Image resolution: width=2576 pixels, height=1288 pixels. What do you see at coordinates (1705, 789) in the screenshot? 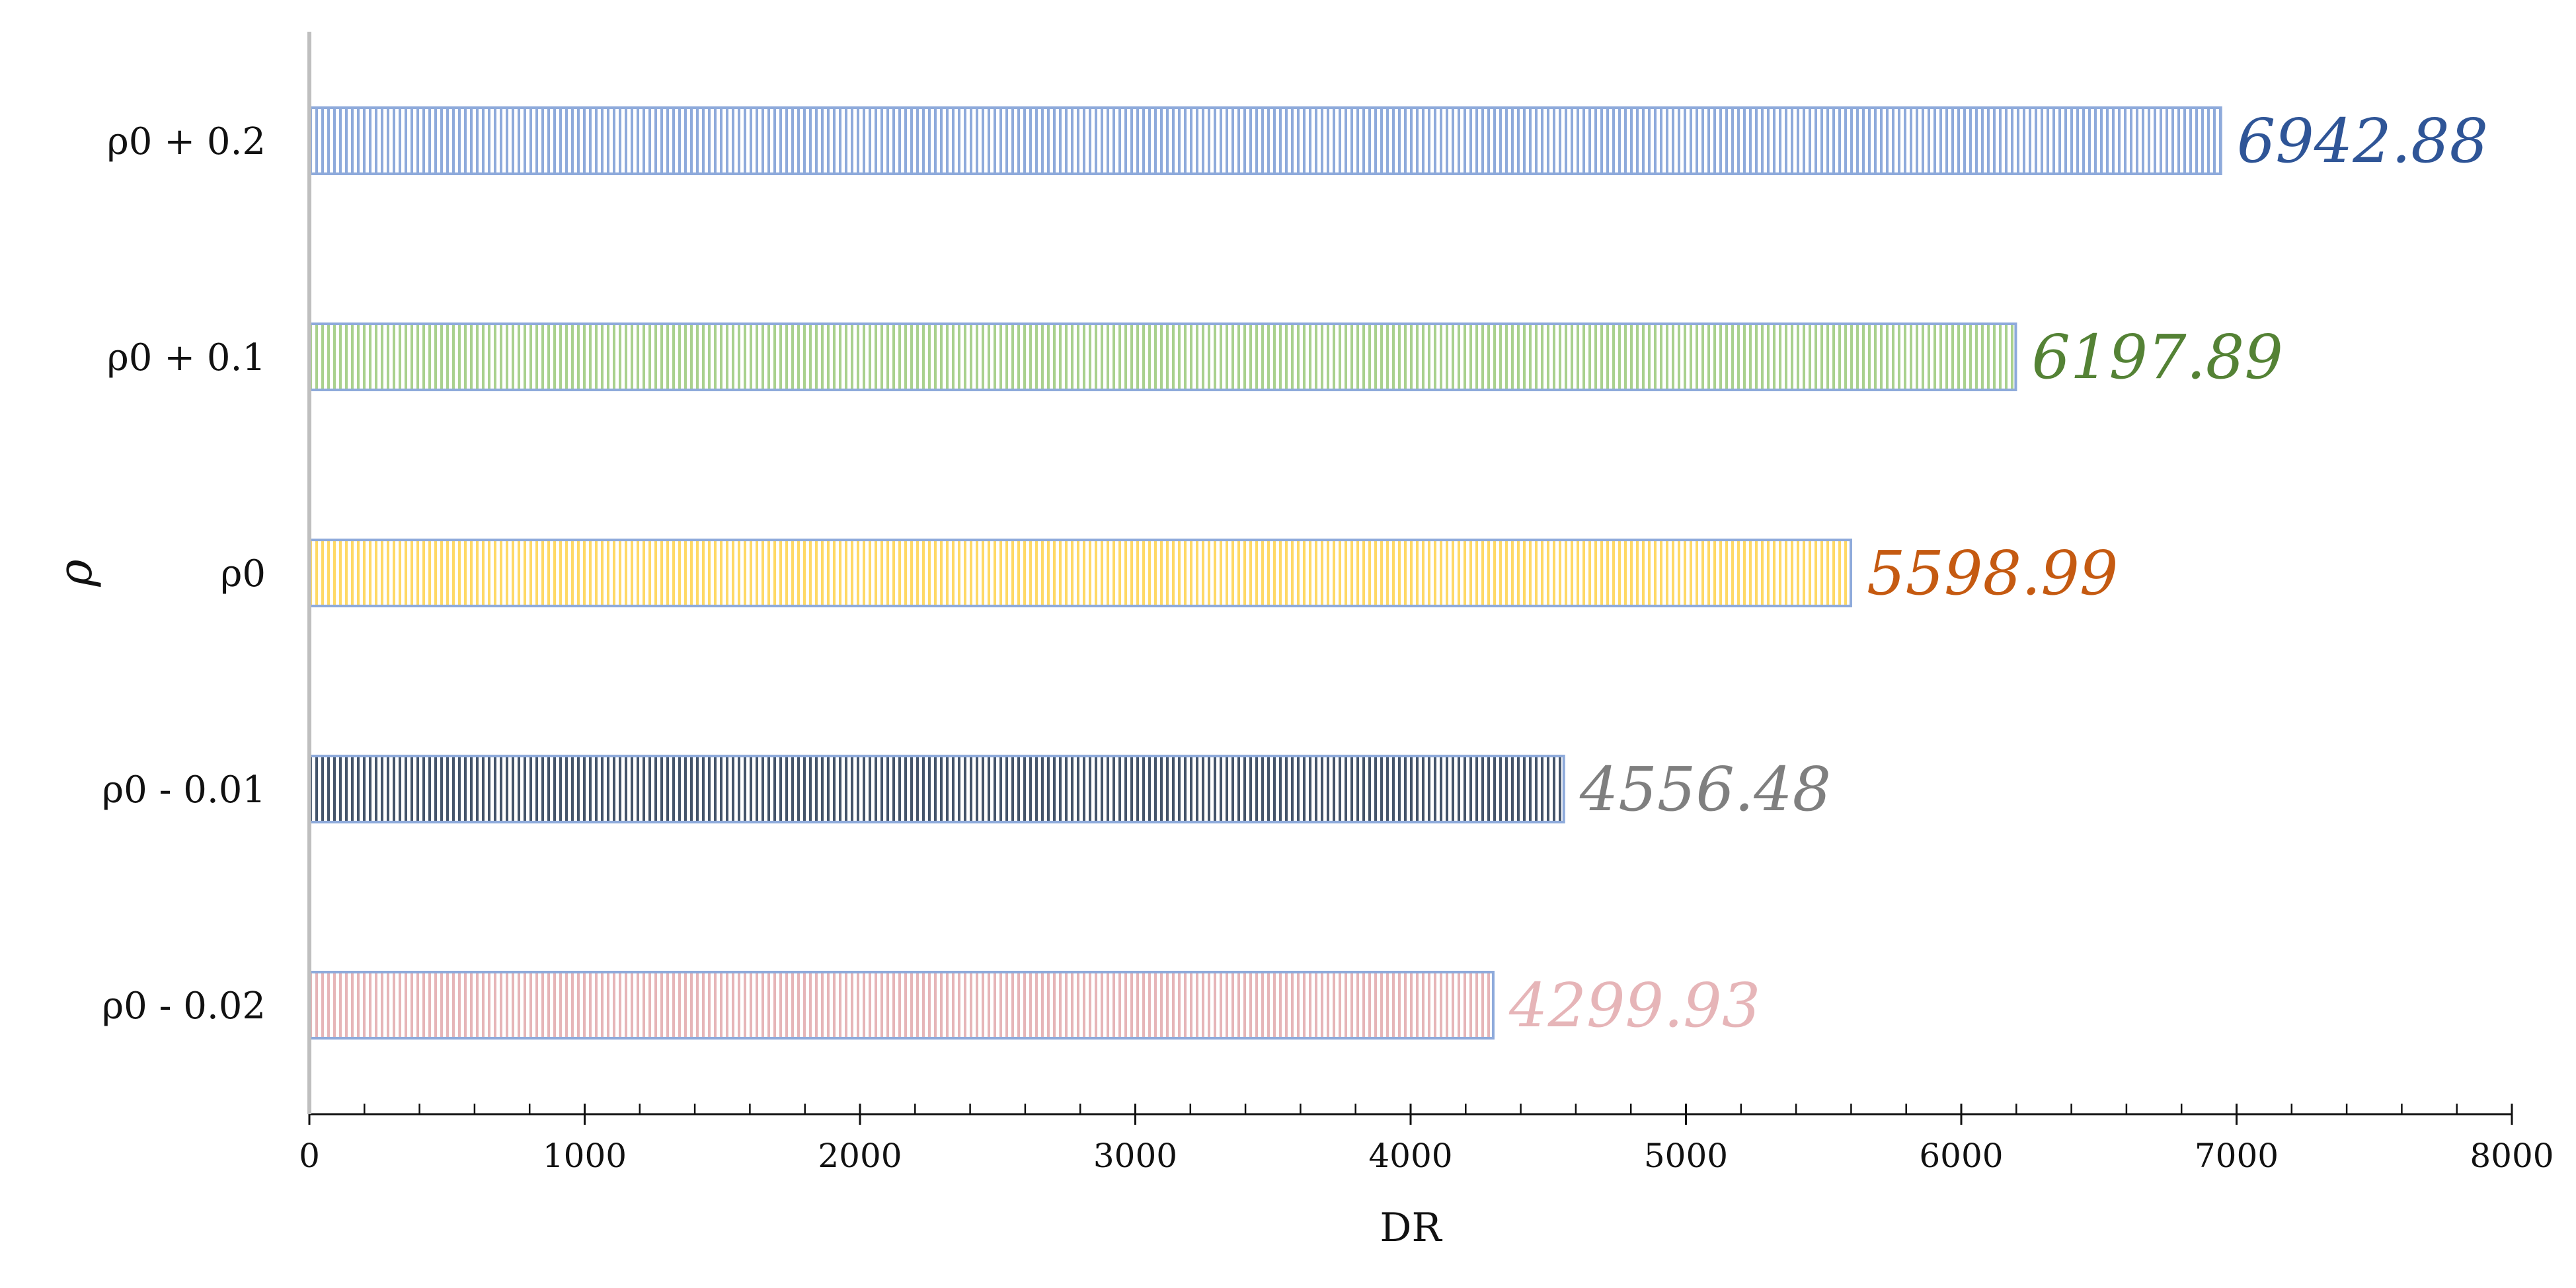
I see `data-label: 4556.48` at bounding box center [1705, 789].